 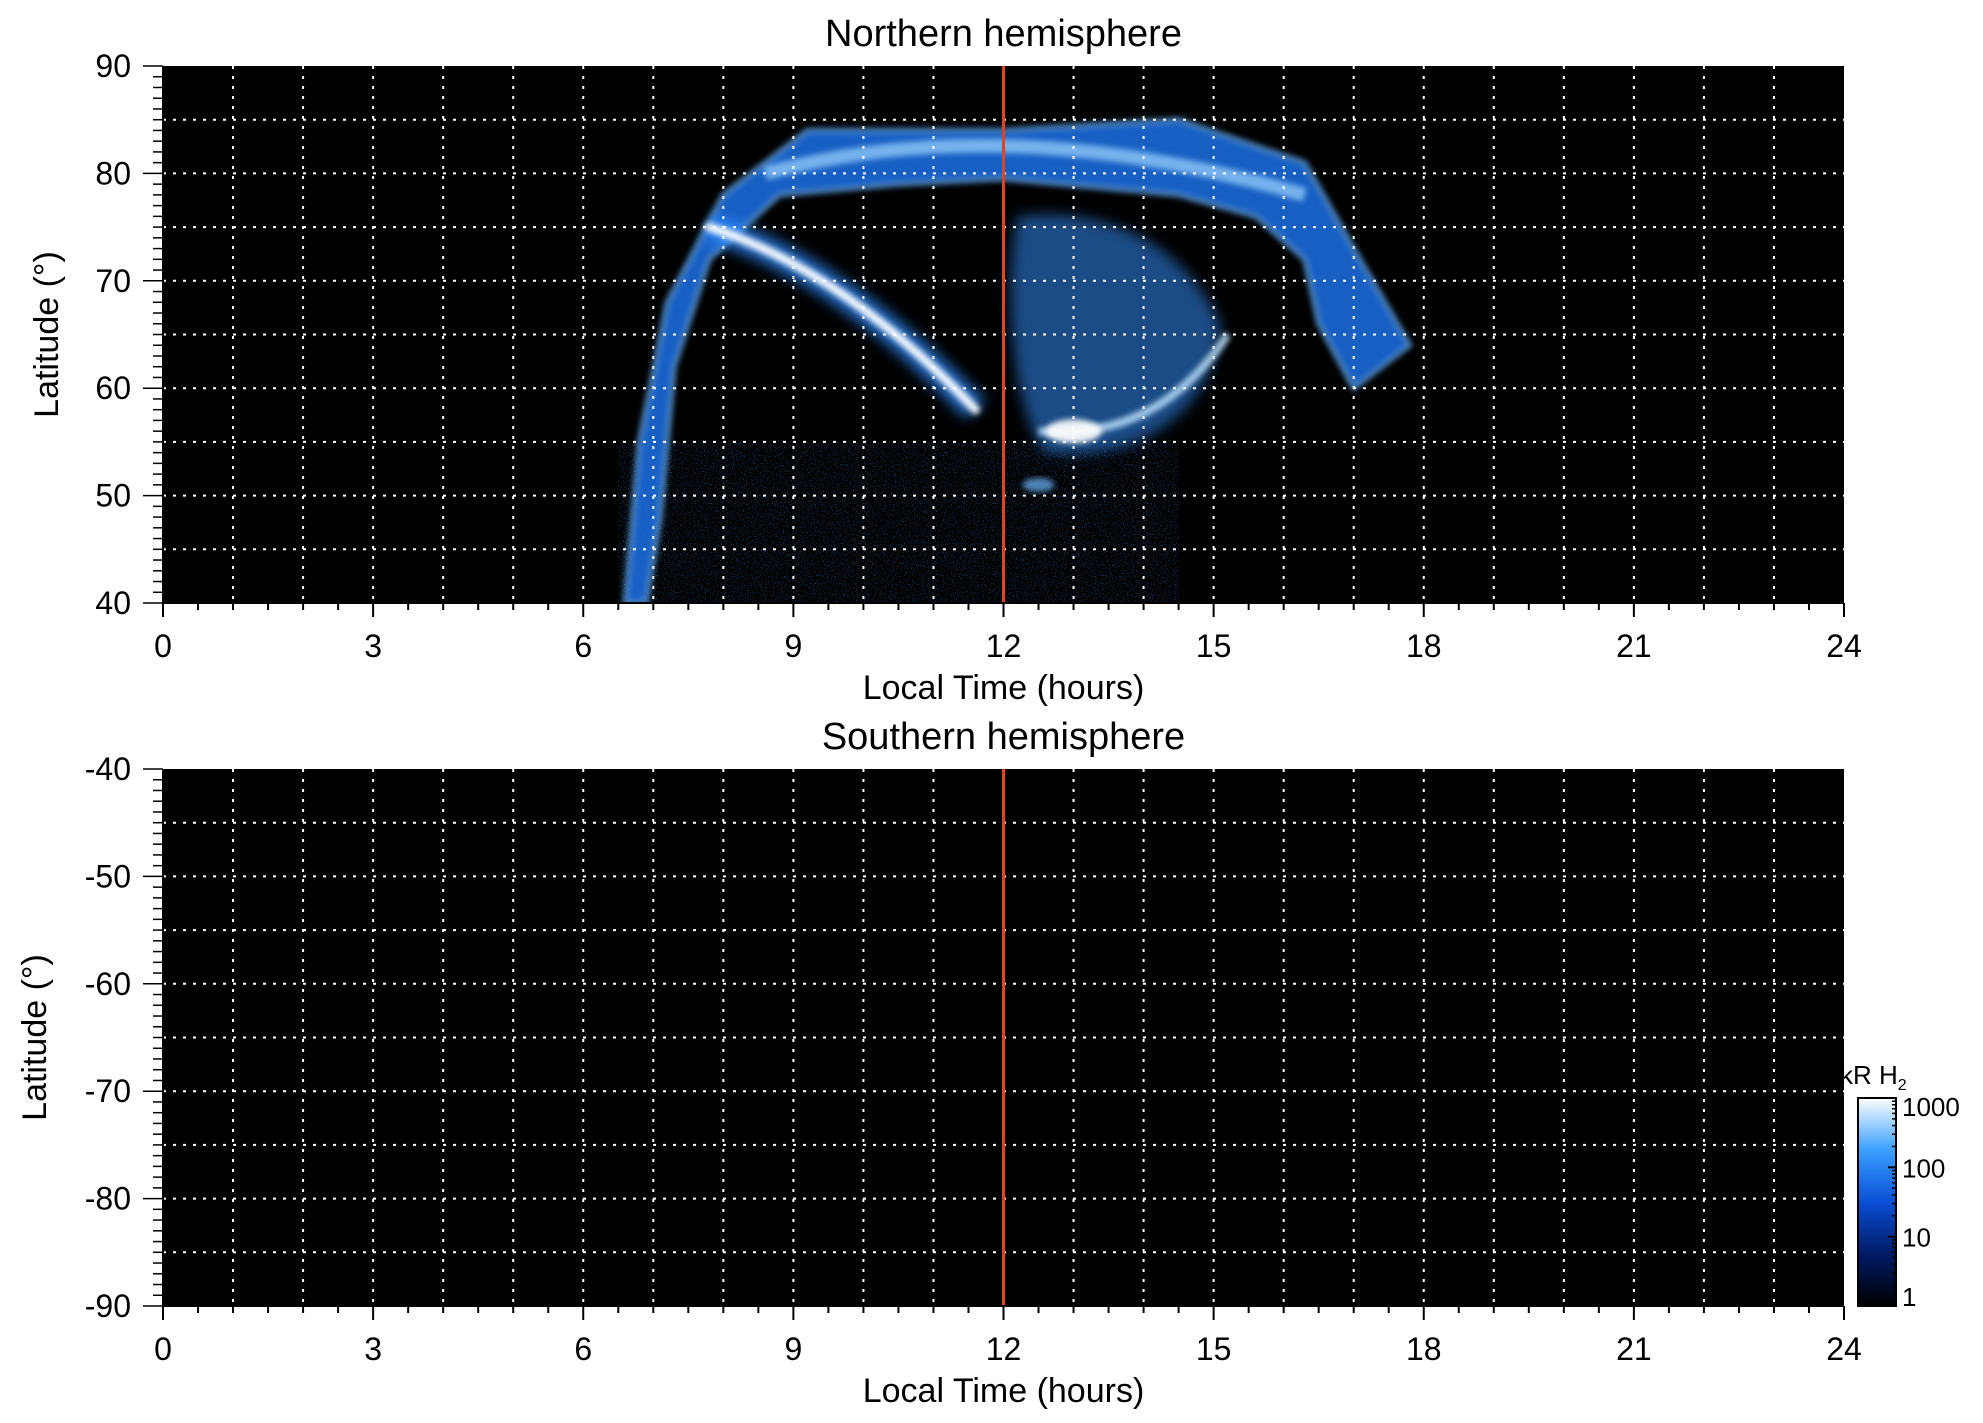 I want to click on y-tick-label: -60, so click(x=108, y=984).